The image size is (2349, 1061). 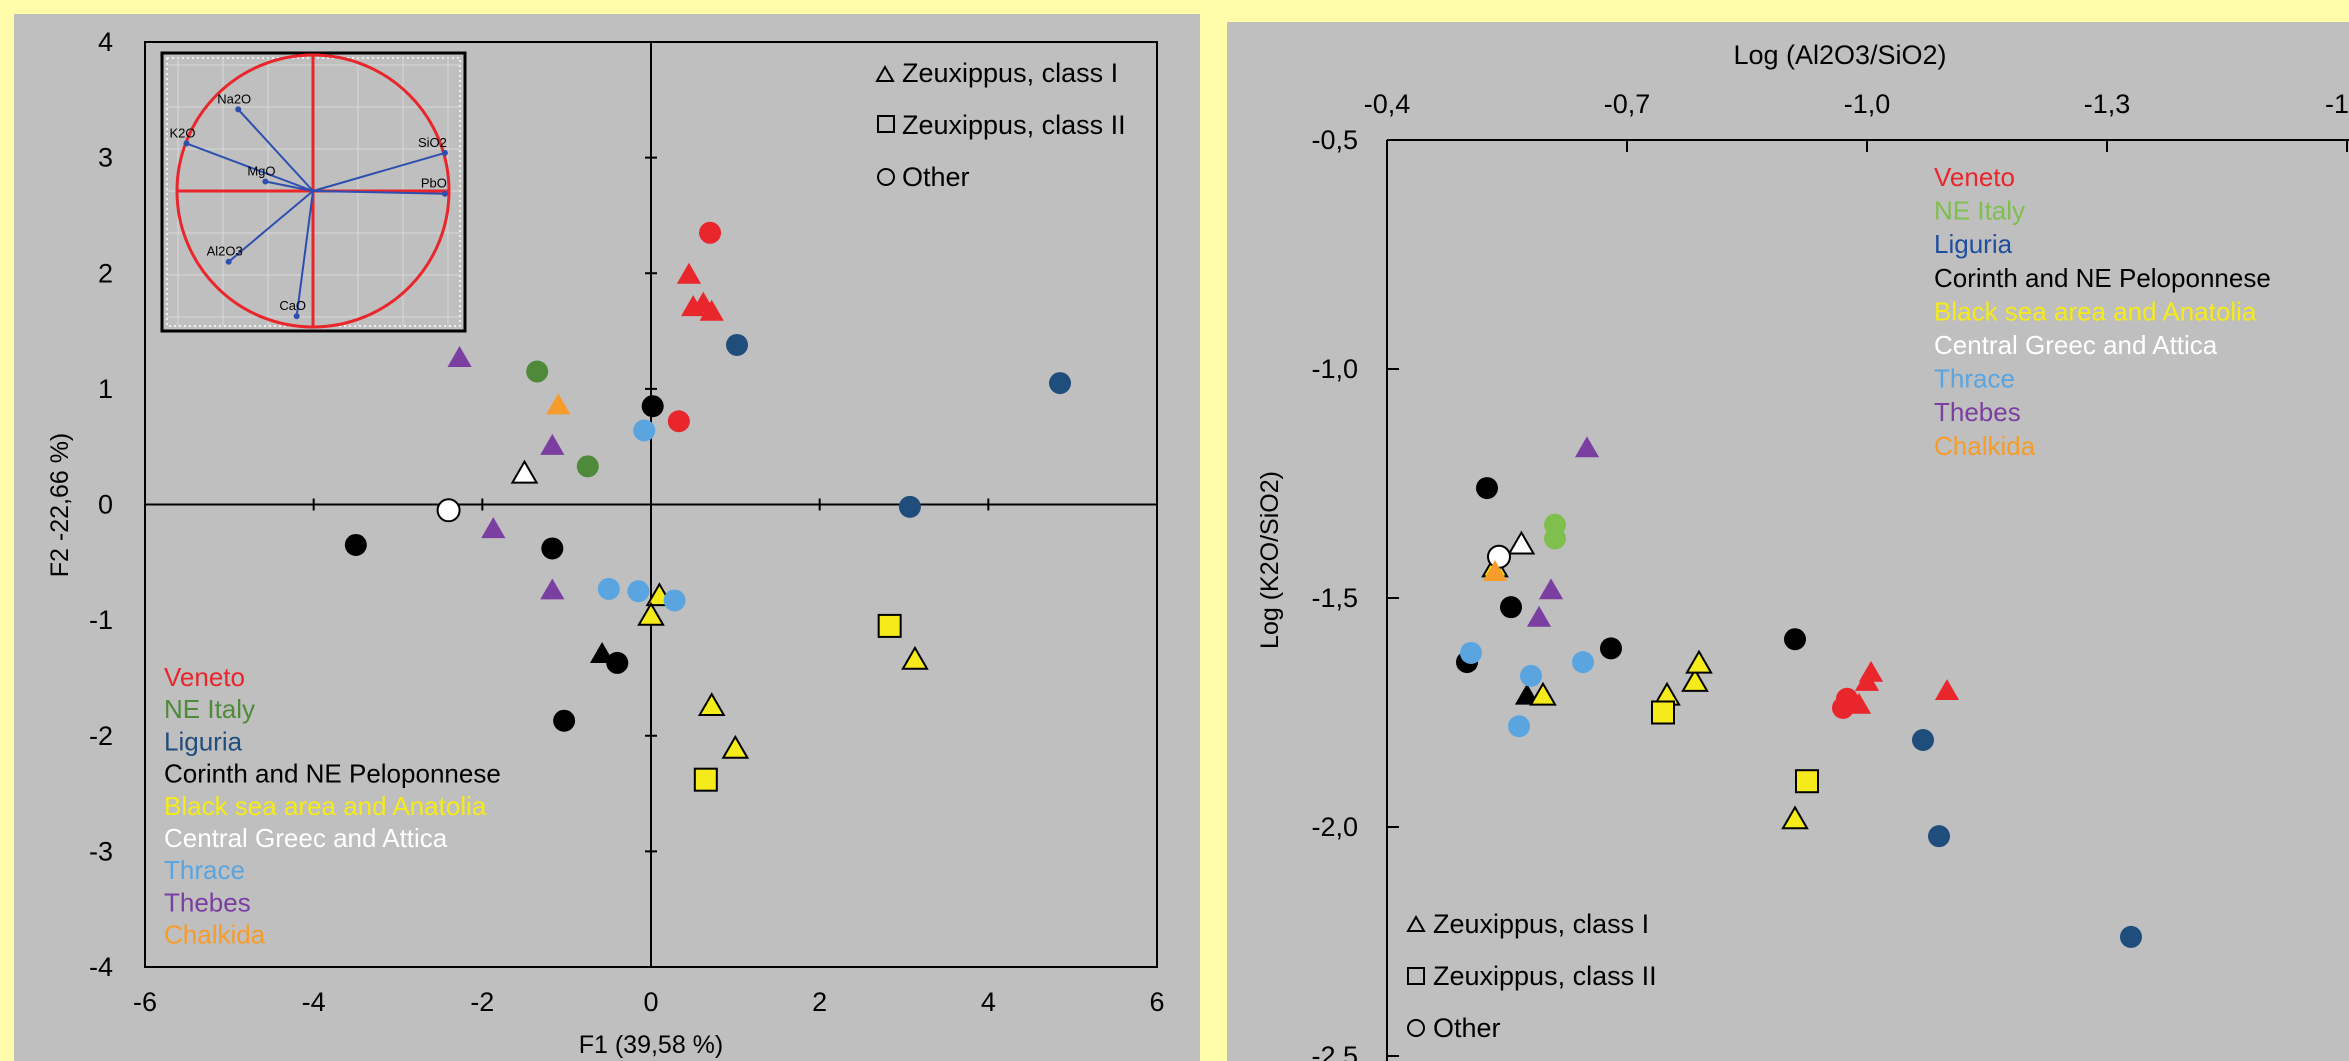 I want to click on legend-group-label: Corinth and NE Peloponnese, so click(x=2102, y=278).